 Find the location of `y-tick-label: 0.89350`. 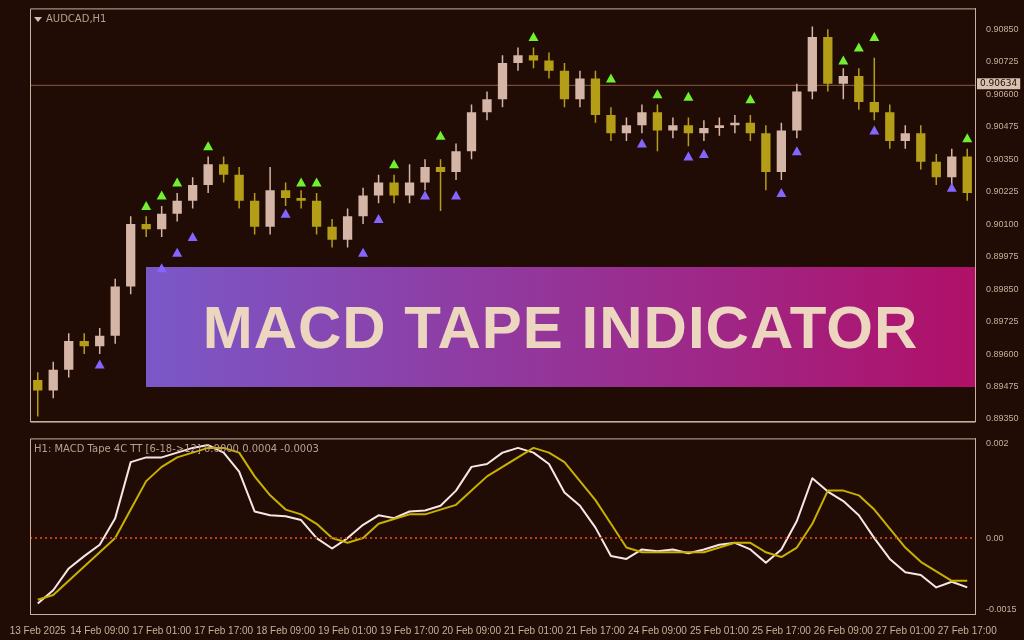

y-tick-label: 0.89350 is located at coordinates (1002, 418).